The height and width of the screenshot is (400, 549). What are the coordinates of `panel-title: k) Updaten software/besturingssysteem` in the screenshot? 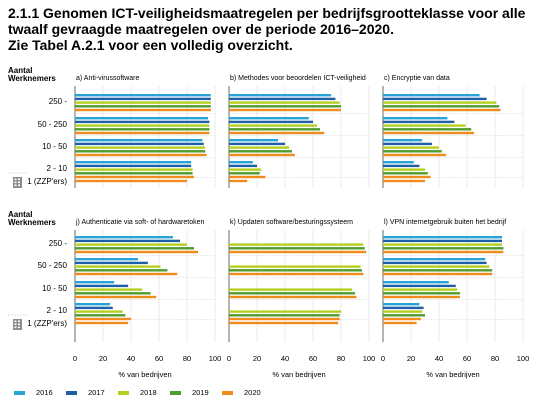 It's located at (291, 222).